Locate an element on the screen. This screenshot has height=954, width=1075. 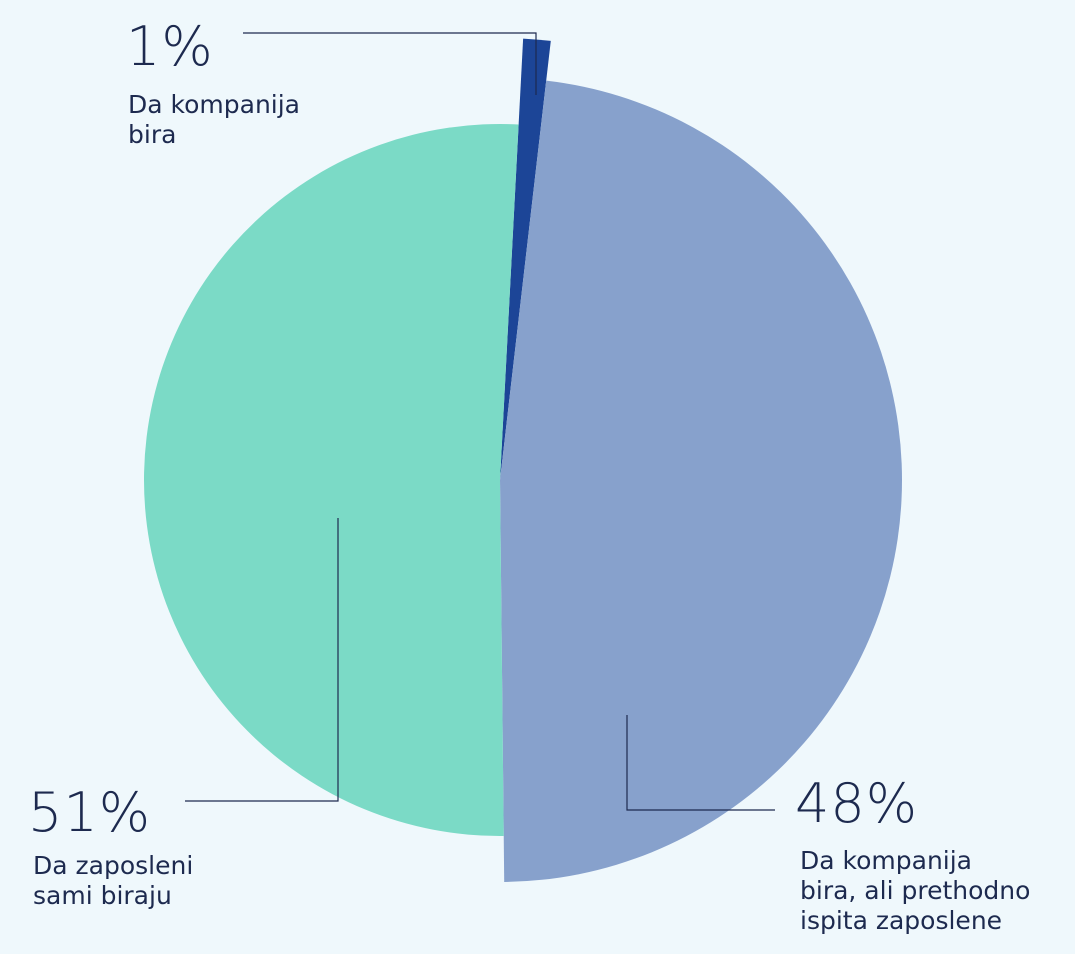
pie-slice is located at coordinates (525, 259).